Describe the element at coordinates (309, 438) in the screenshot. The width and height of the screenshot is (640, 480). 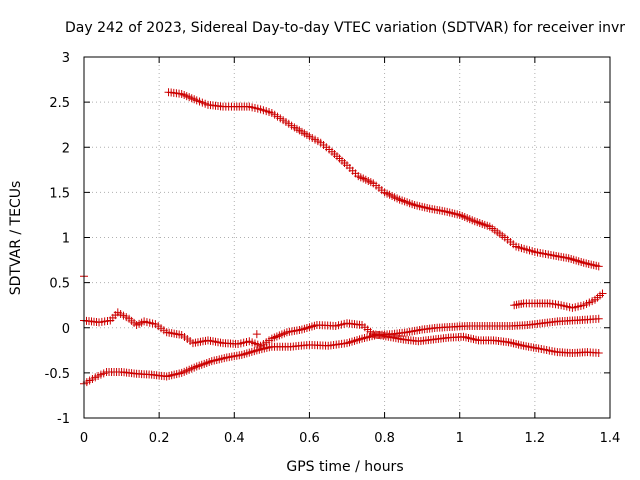
I see `x-tick-label: 0.6` at that location.